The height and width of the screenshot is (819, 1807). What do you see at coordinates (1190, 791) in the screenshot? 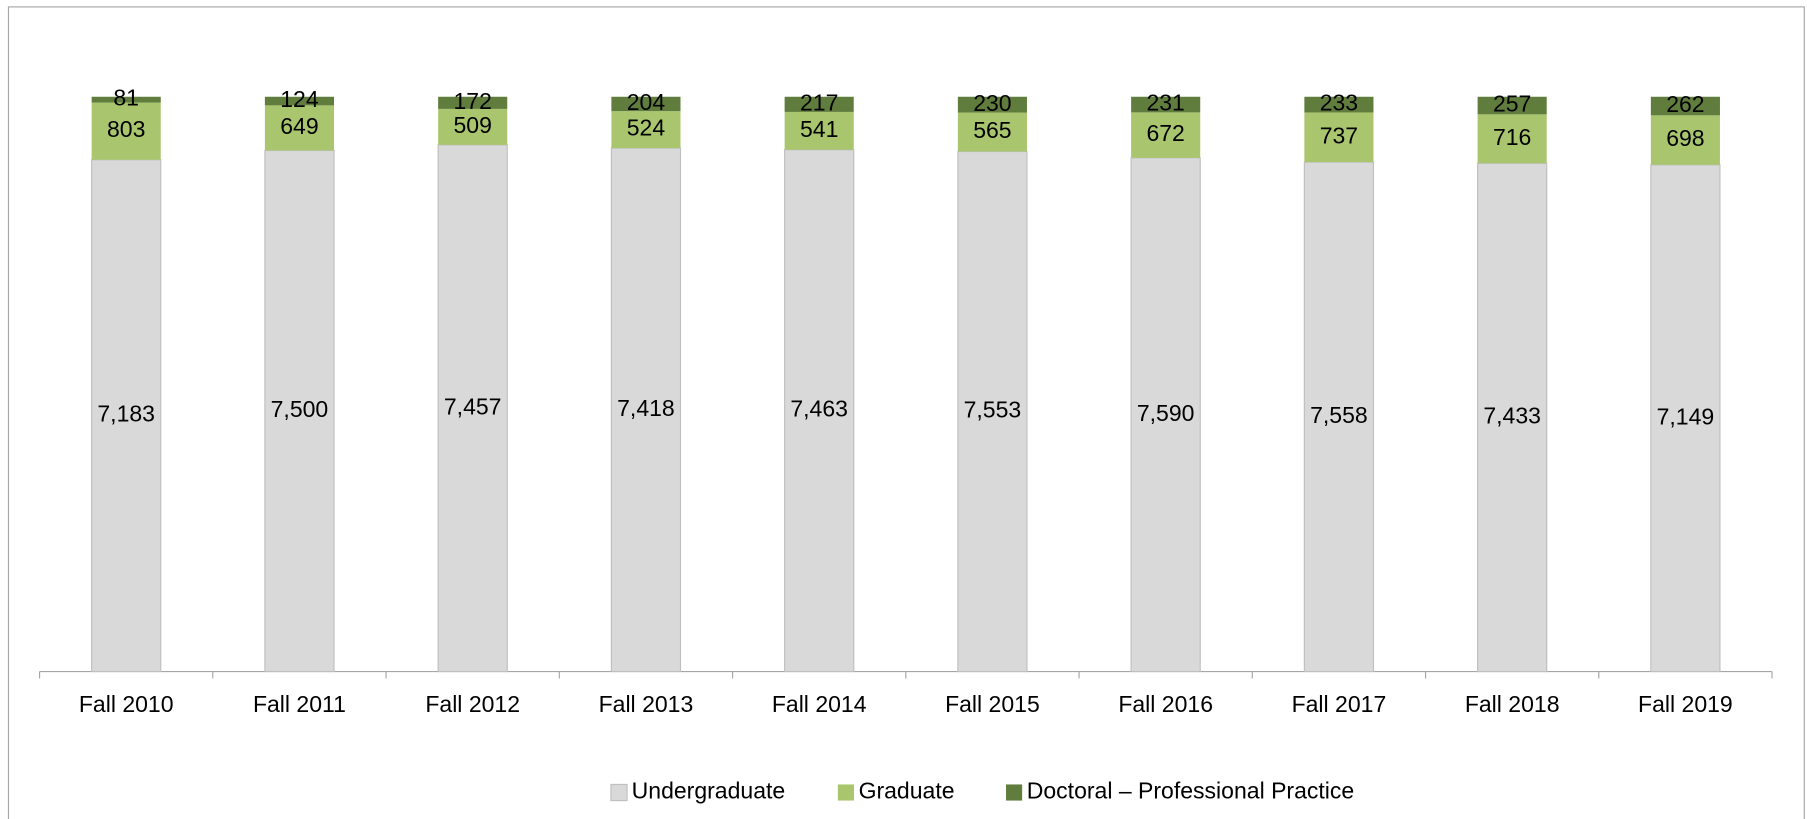
I see `legend-label: Doctoral – Professional Practice` at bounding box center [1190, 791].